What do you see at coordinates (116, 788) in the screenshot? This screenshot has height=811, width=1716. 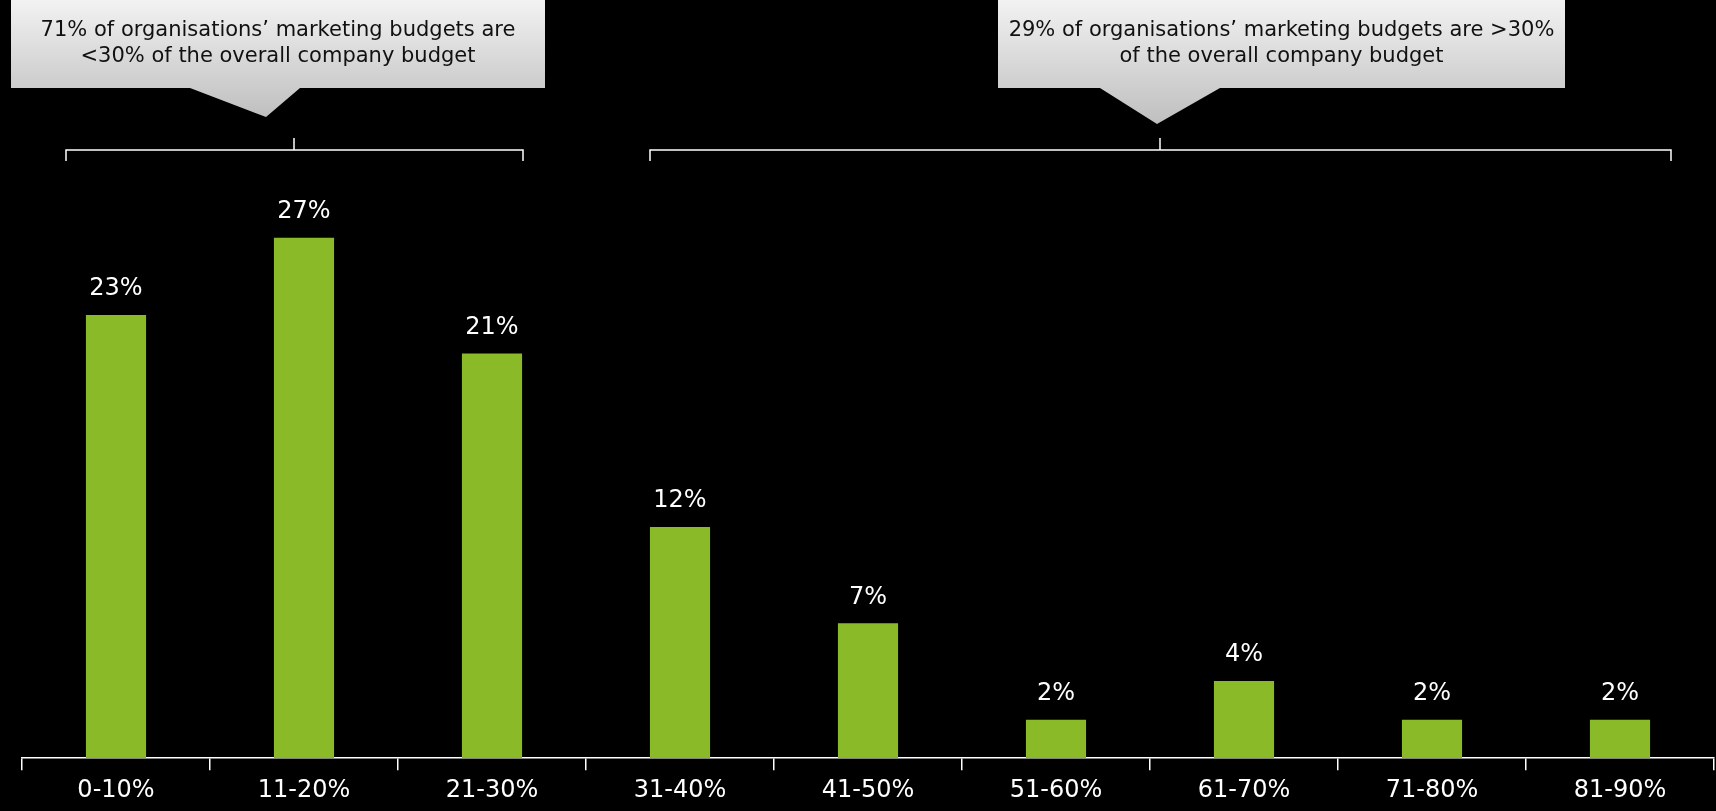 I see `x-tick-label: 0-10%` at bounding box center [116, 788].